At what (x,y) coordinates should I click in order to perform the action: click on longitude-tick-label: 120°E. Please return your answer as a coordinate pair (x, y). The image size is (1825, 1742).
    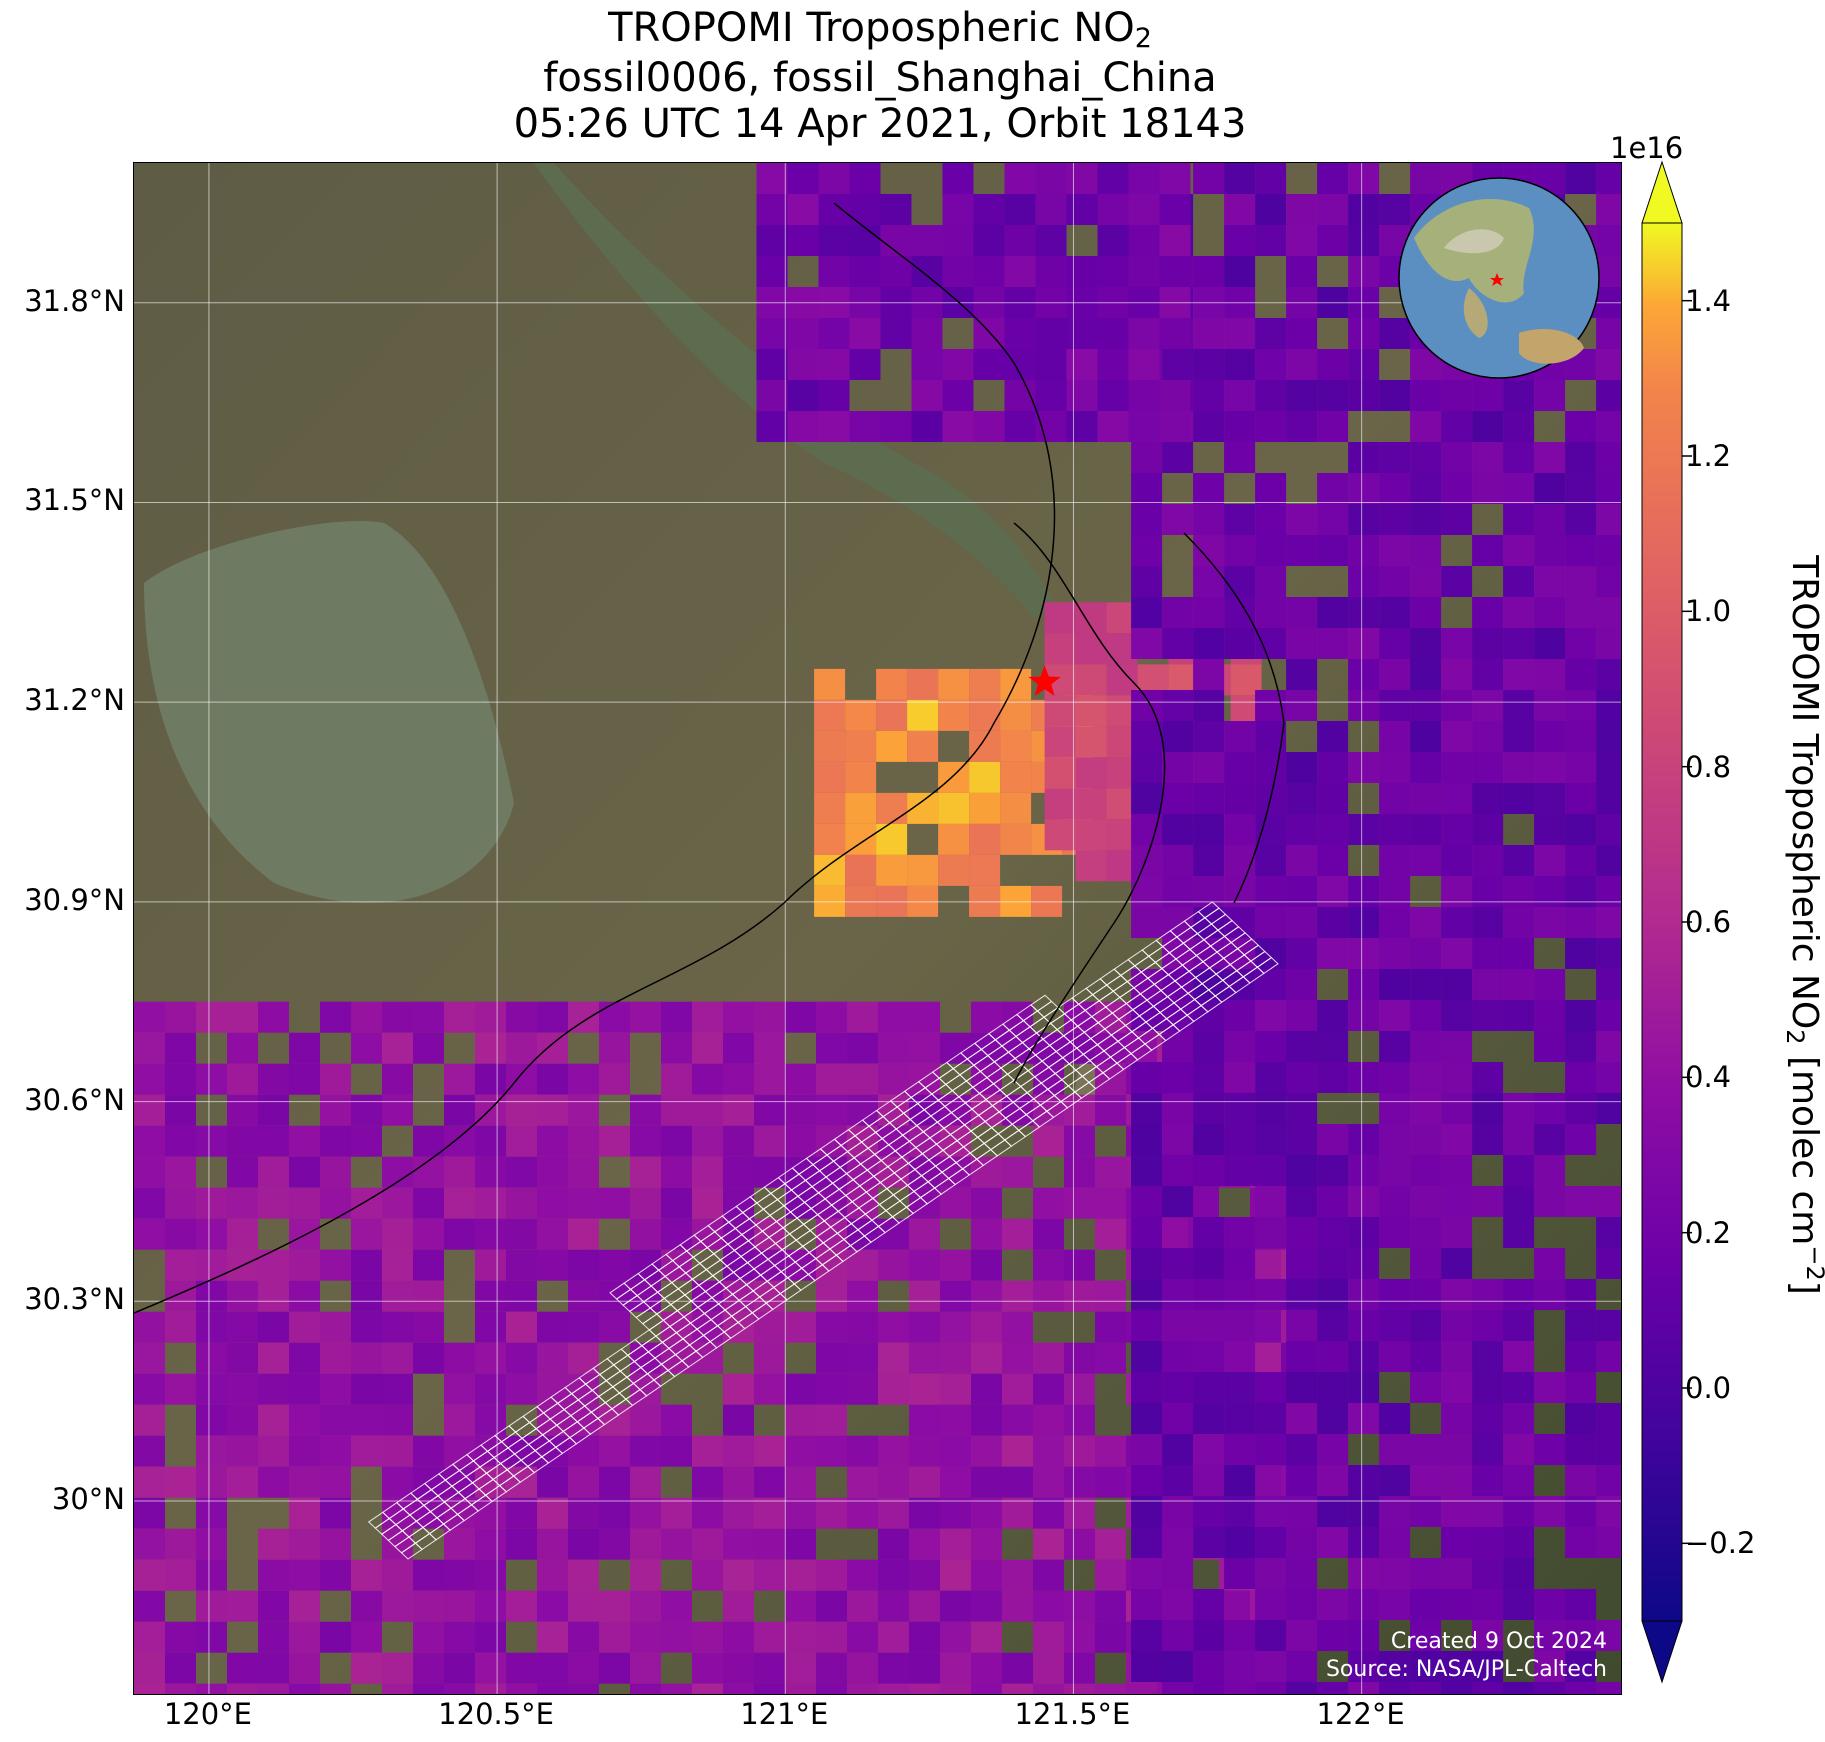
    Looking at the image, I should click on (208, 1714).